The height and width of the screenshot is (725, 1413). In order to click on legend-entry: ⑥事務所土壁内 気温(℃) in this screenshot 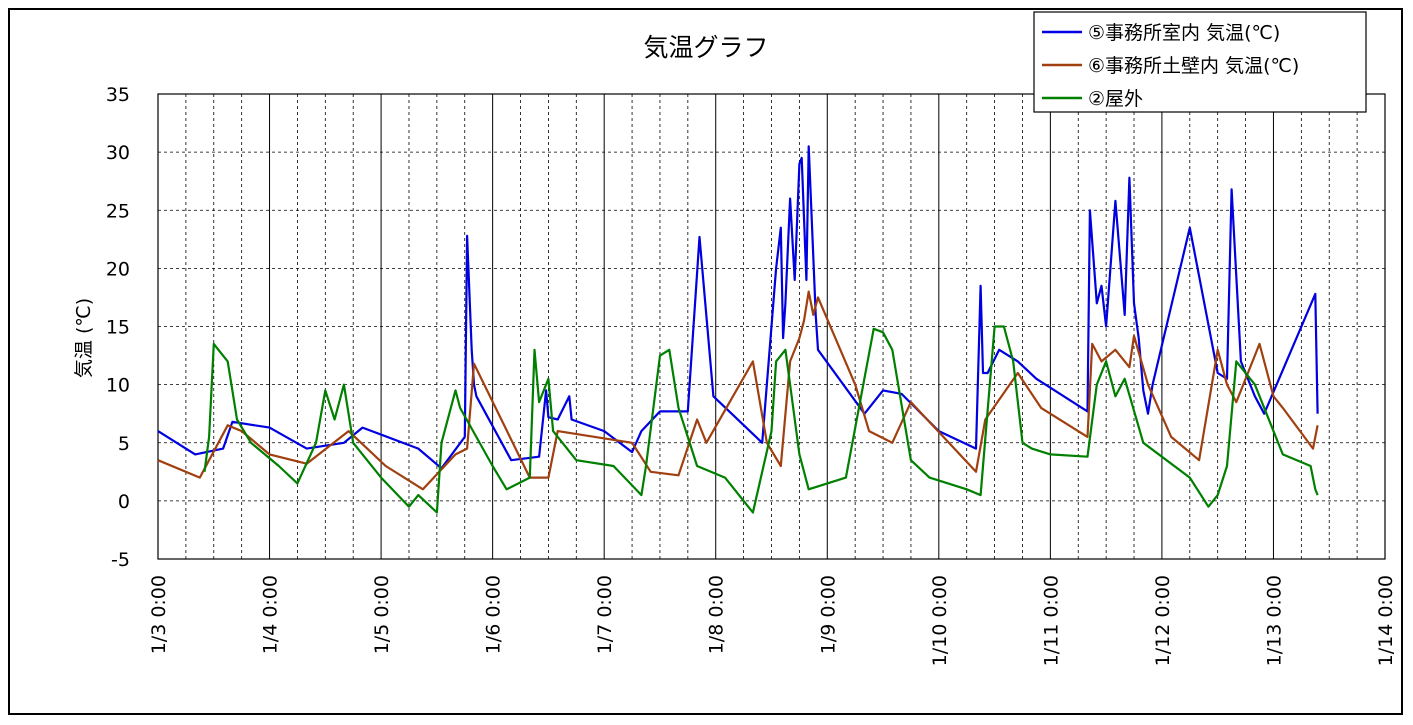, I will do `click(1193, 66)`.